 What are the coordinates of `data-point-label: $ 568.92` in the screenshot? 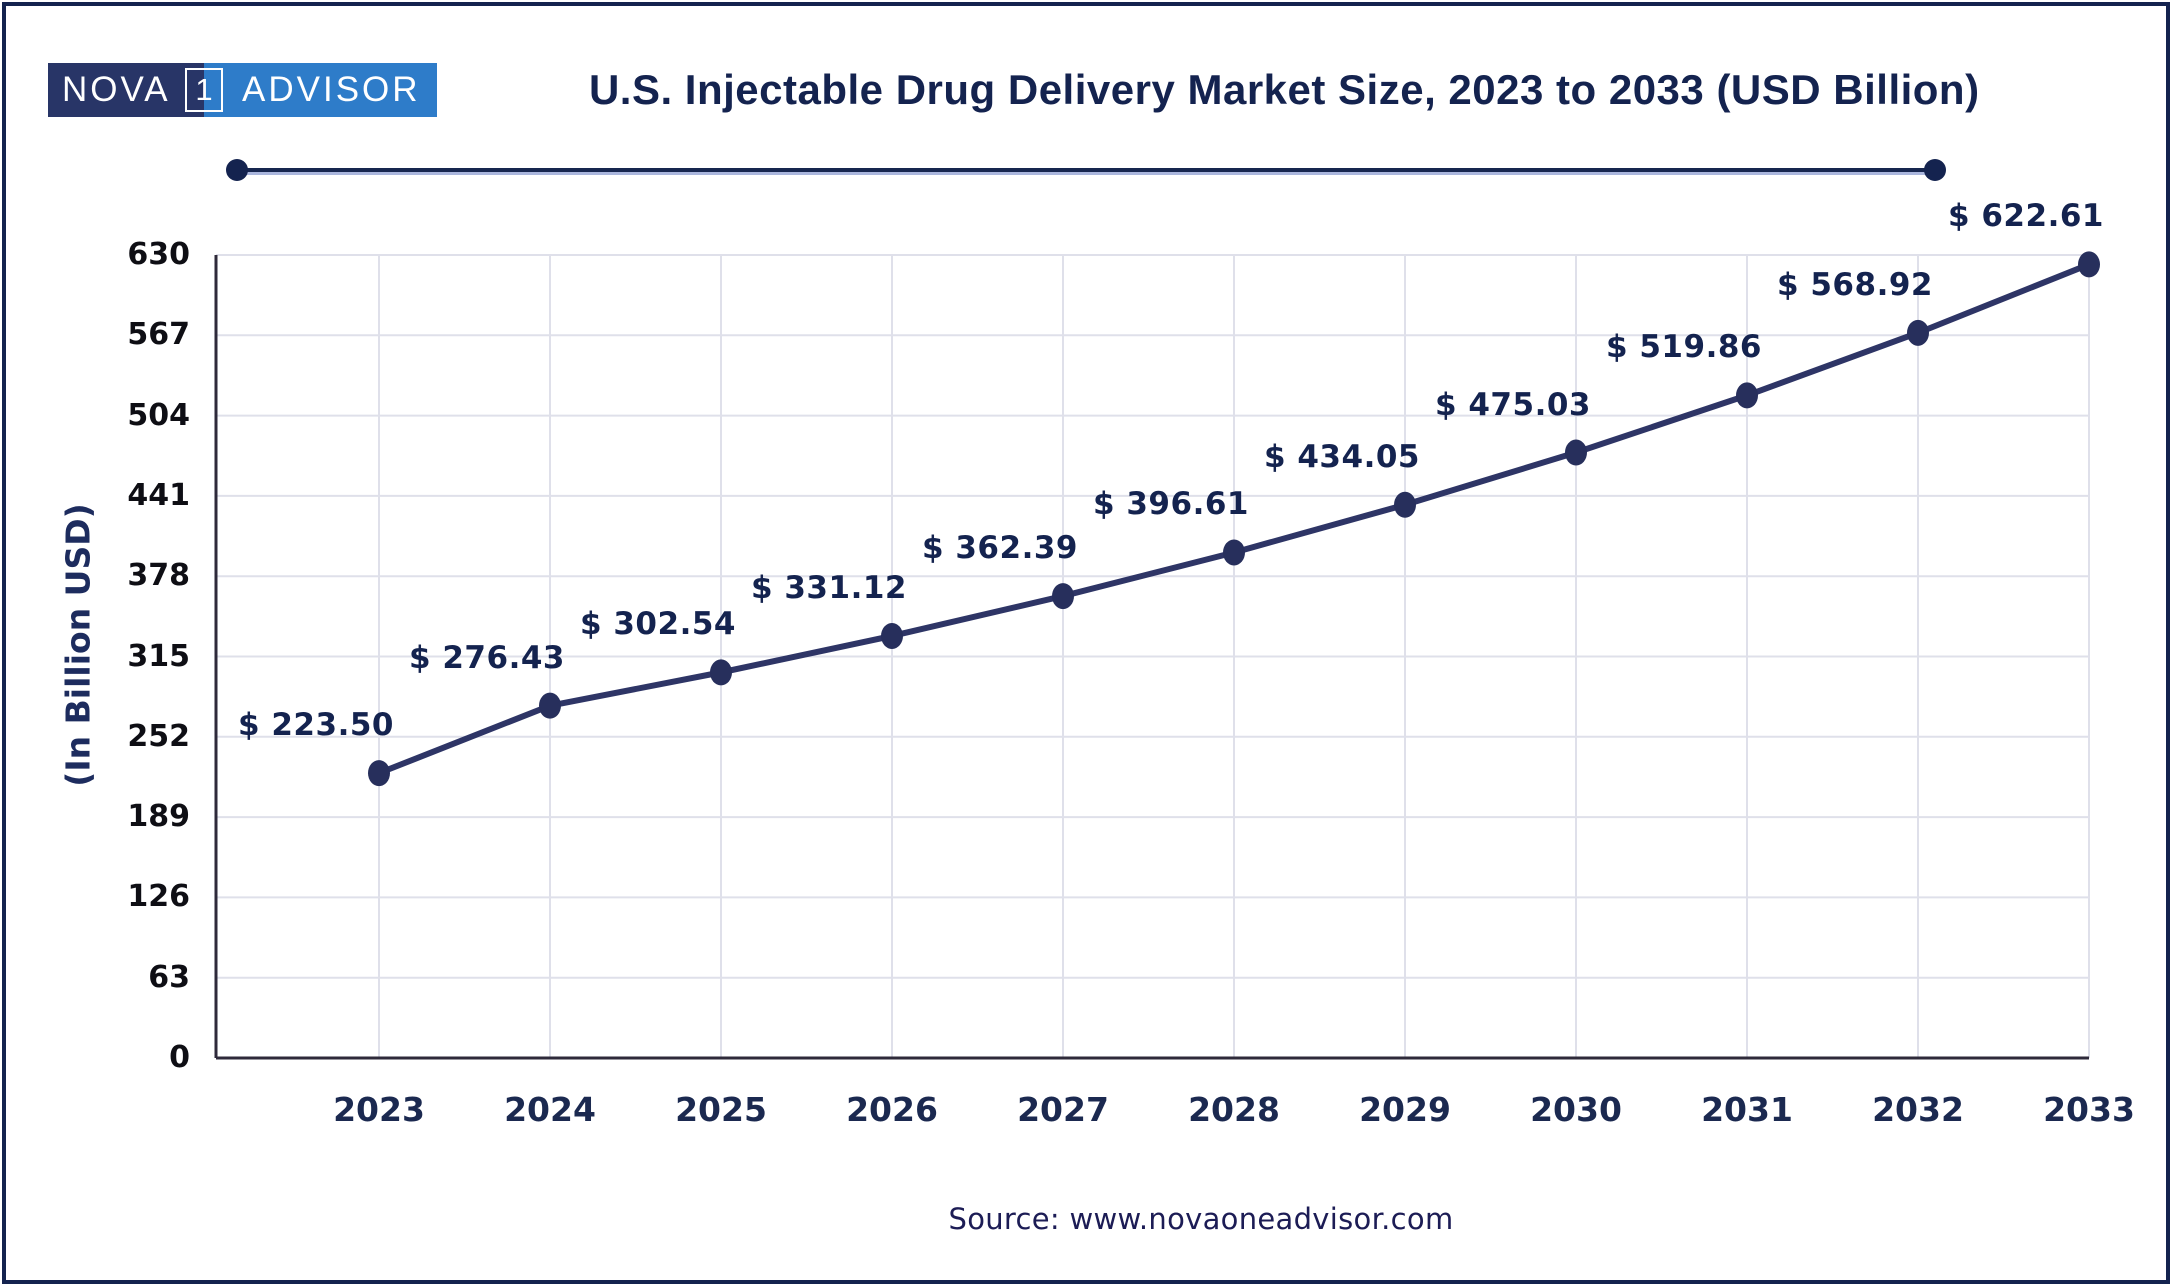 It's located at (1855, 284).